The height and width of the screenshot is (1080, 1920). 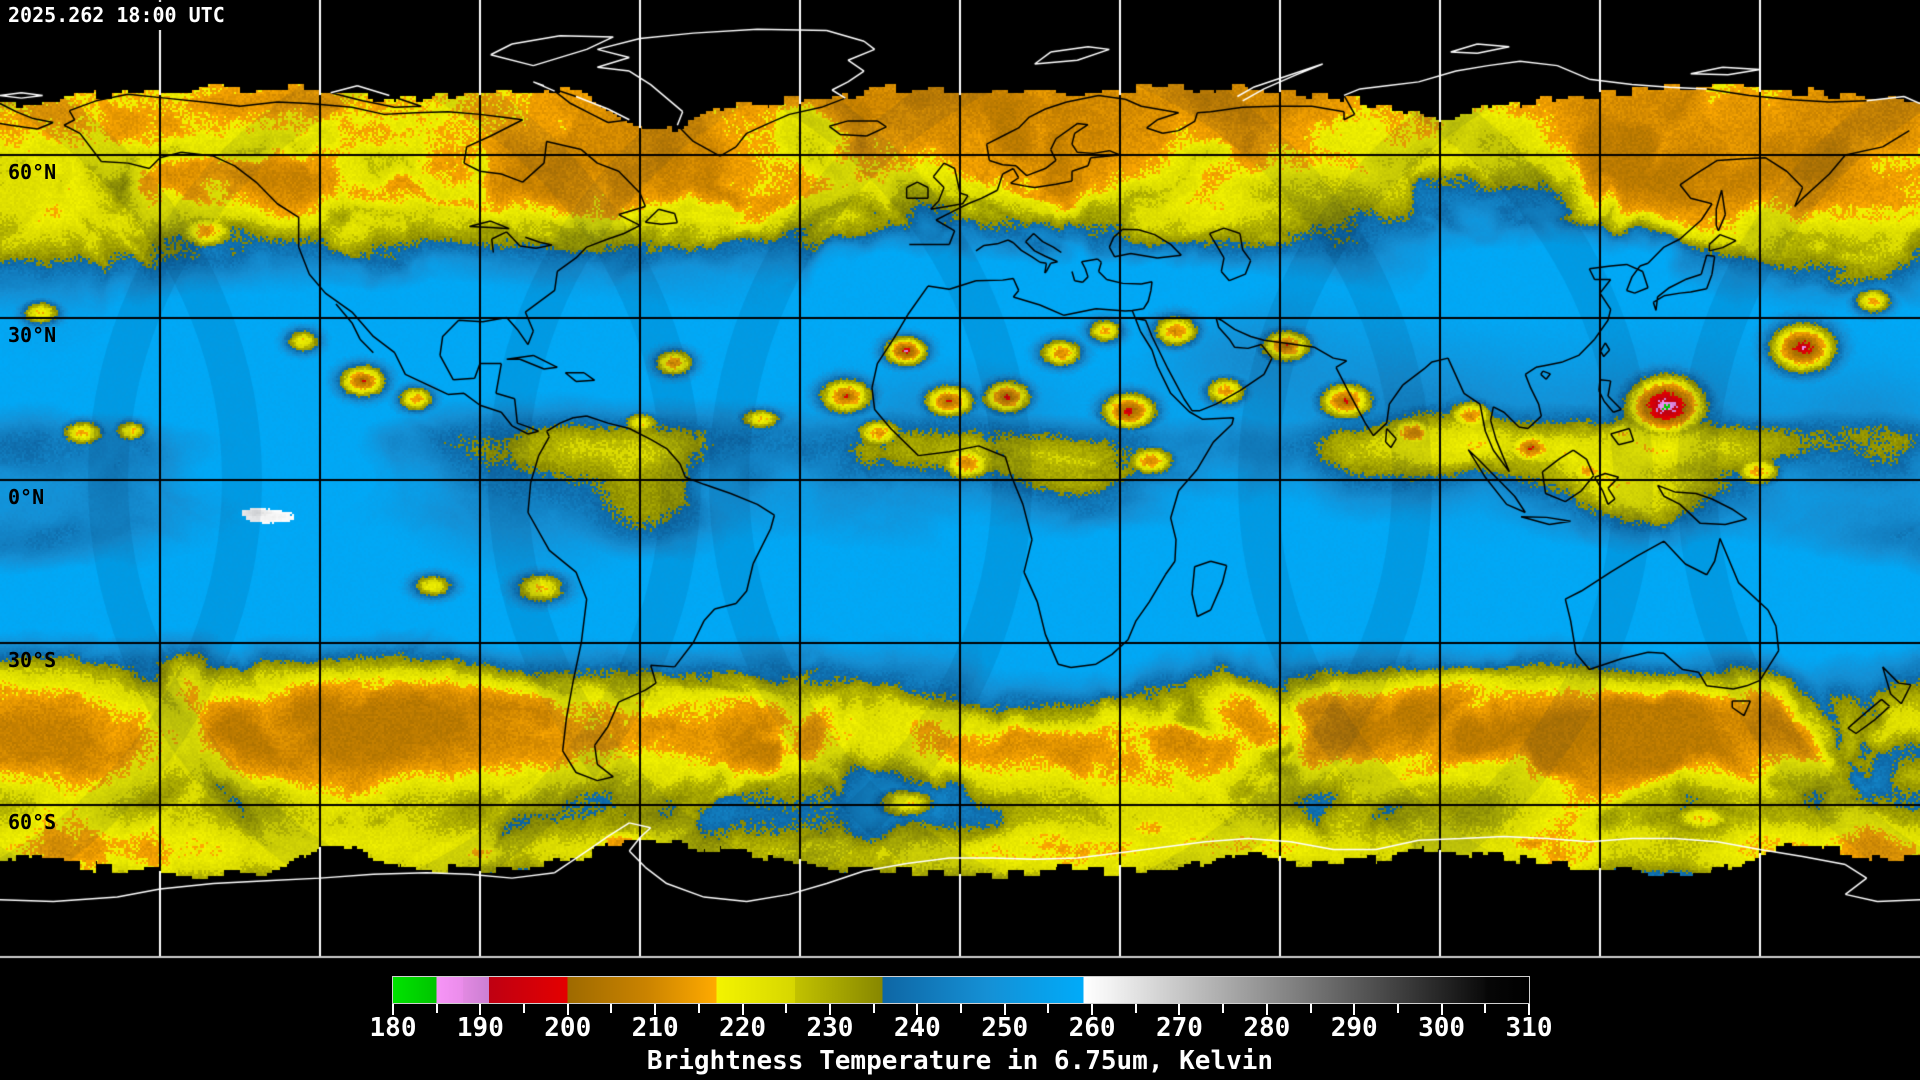 What do you see at coordinates (917, 1028) in the screenshot?
I see `colorbar-tick-label: 240` at bounding box center [917, 1028].